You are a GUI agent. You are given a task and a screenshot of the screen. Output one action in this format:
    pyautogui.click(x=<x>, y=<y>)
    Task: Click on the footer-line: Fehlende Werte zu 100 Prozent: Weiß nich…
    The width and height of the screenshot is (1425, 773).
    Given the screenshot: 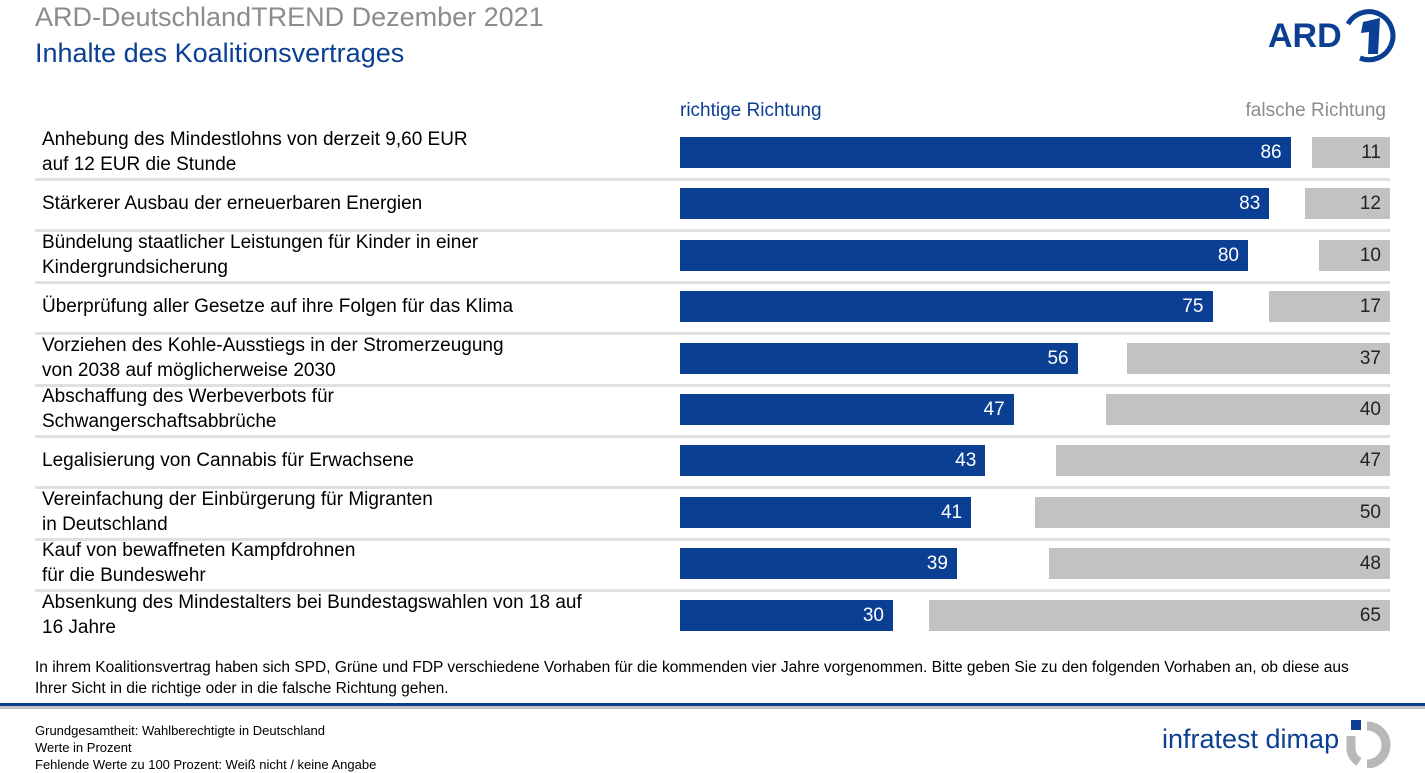 What is the action you would take?
    pyautogui.click(x=206, y=764)
    